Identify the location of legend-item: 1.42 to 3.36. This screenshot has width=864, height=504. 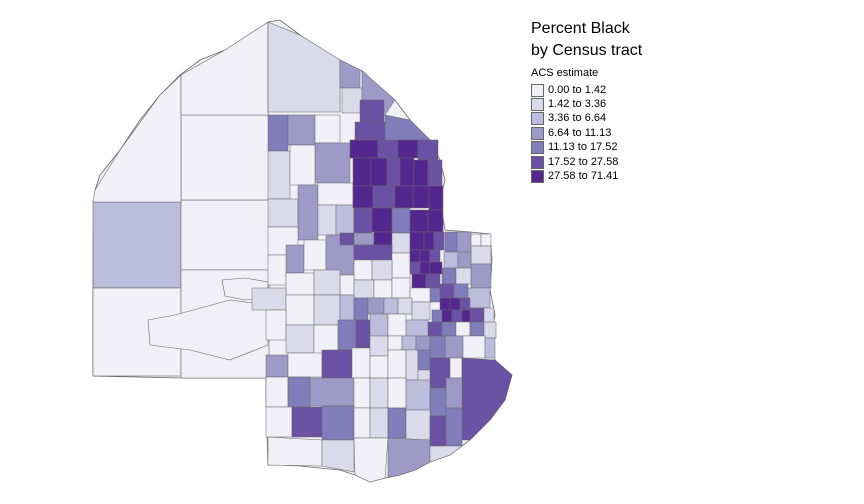
(641, 104).